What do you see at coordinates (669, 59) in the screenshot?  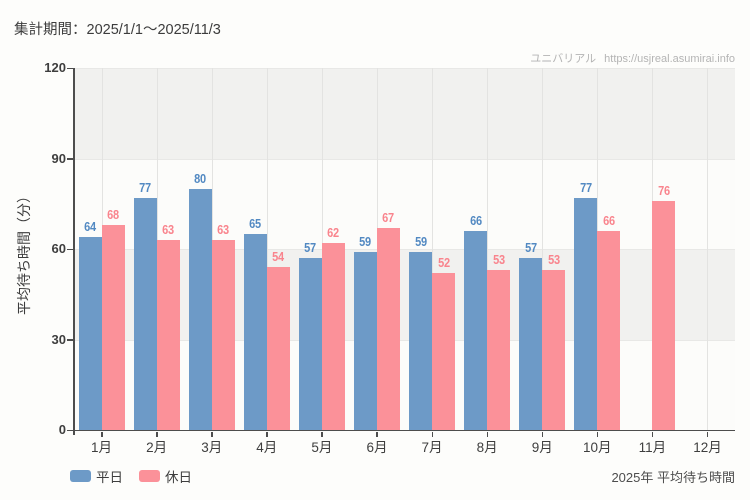 I see `watermark-url: https://usjreal.asumirai.info` at bounding box center [669, 59].